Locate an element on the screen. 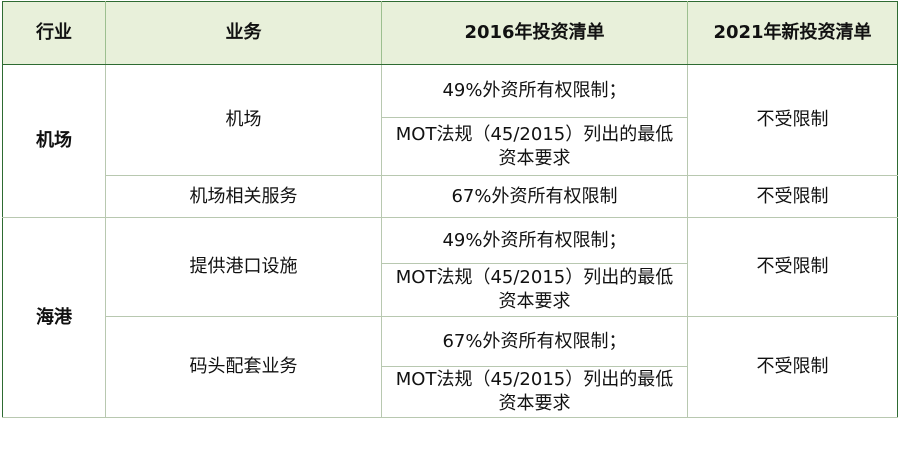  header-list-2021: 2021年新投资清单 is located at coordinates (792, 33).